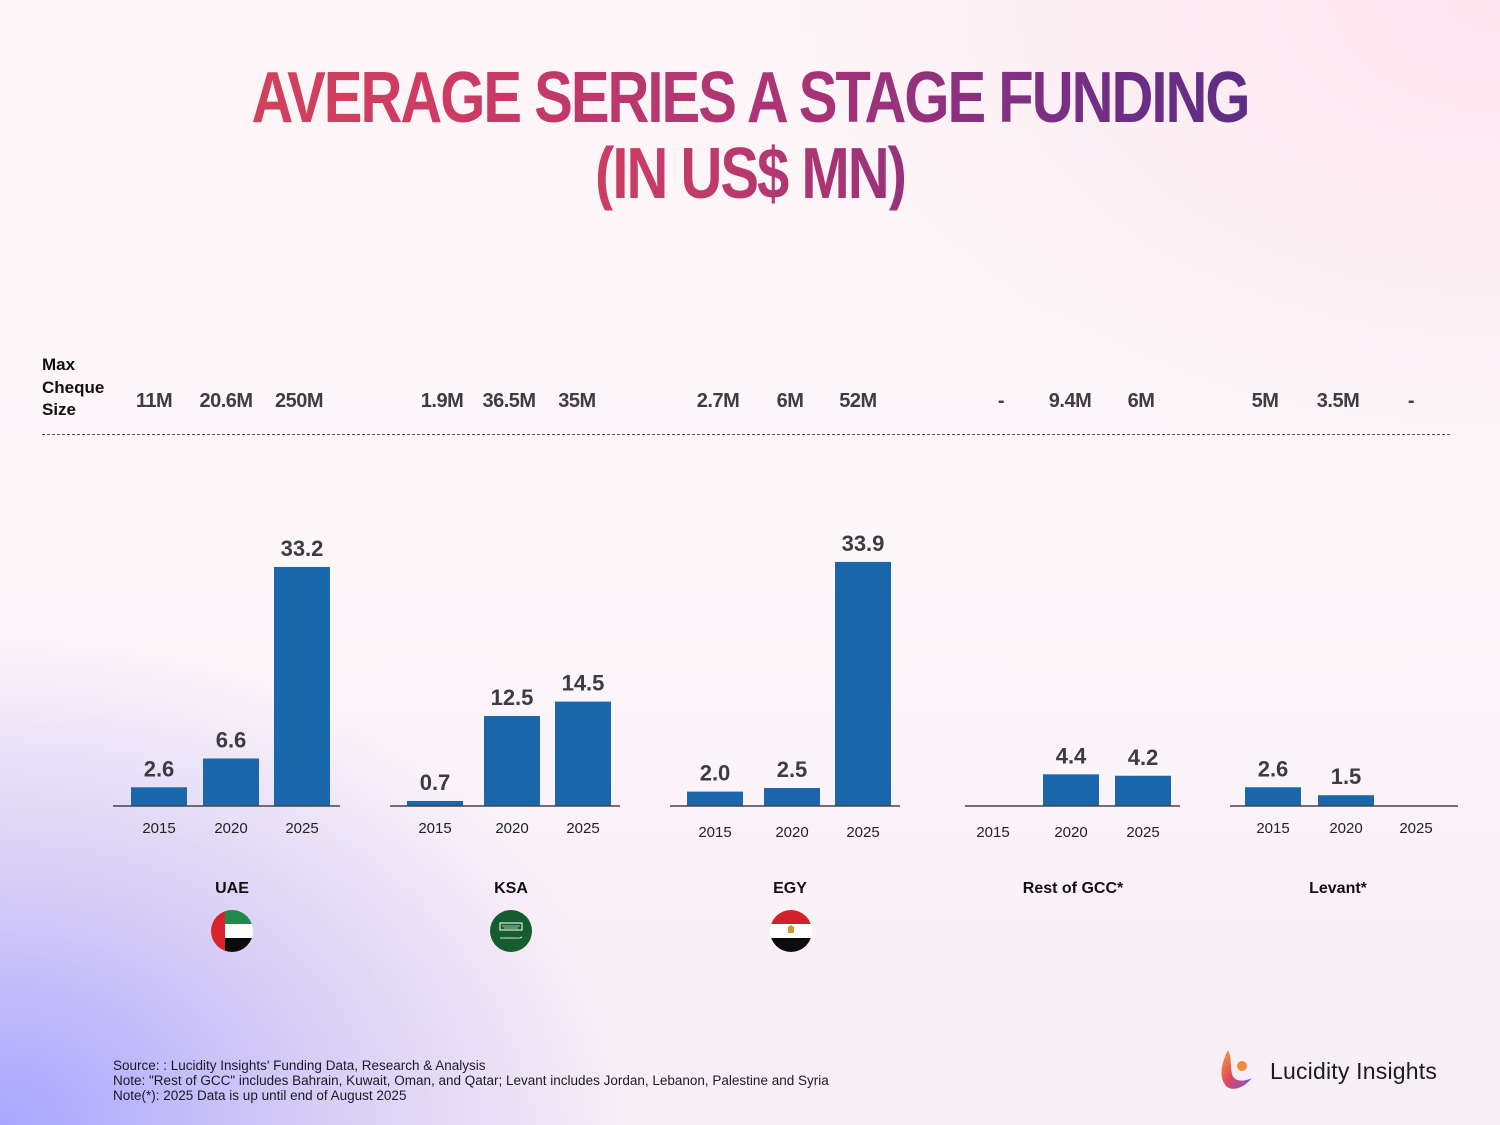  I want to click on brand-logo: Lucidity Insights, so click(1327, 1071).